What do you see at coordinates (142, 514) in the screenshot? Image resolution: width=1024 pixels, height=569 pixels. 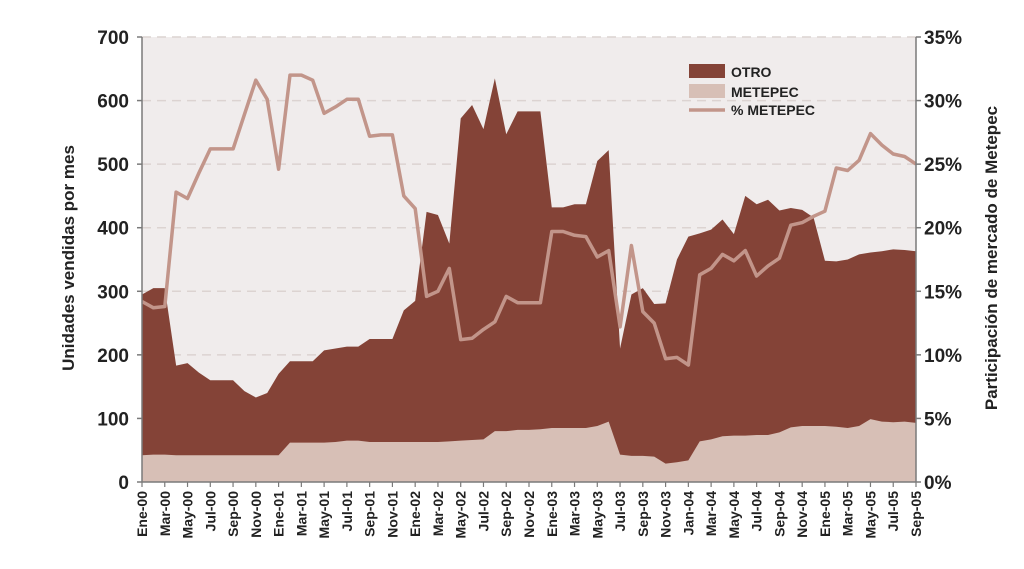 I see `x-tick-label: Ene-00` at bounding box center [142, 514].